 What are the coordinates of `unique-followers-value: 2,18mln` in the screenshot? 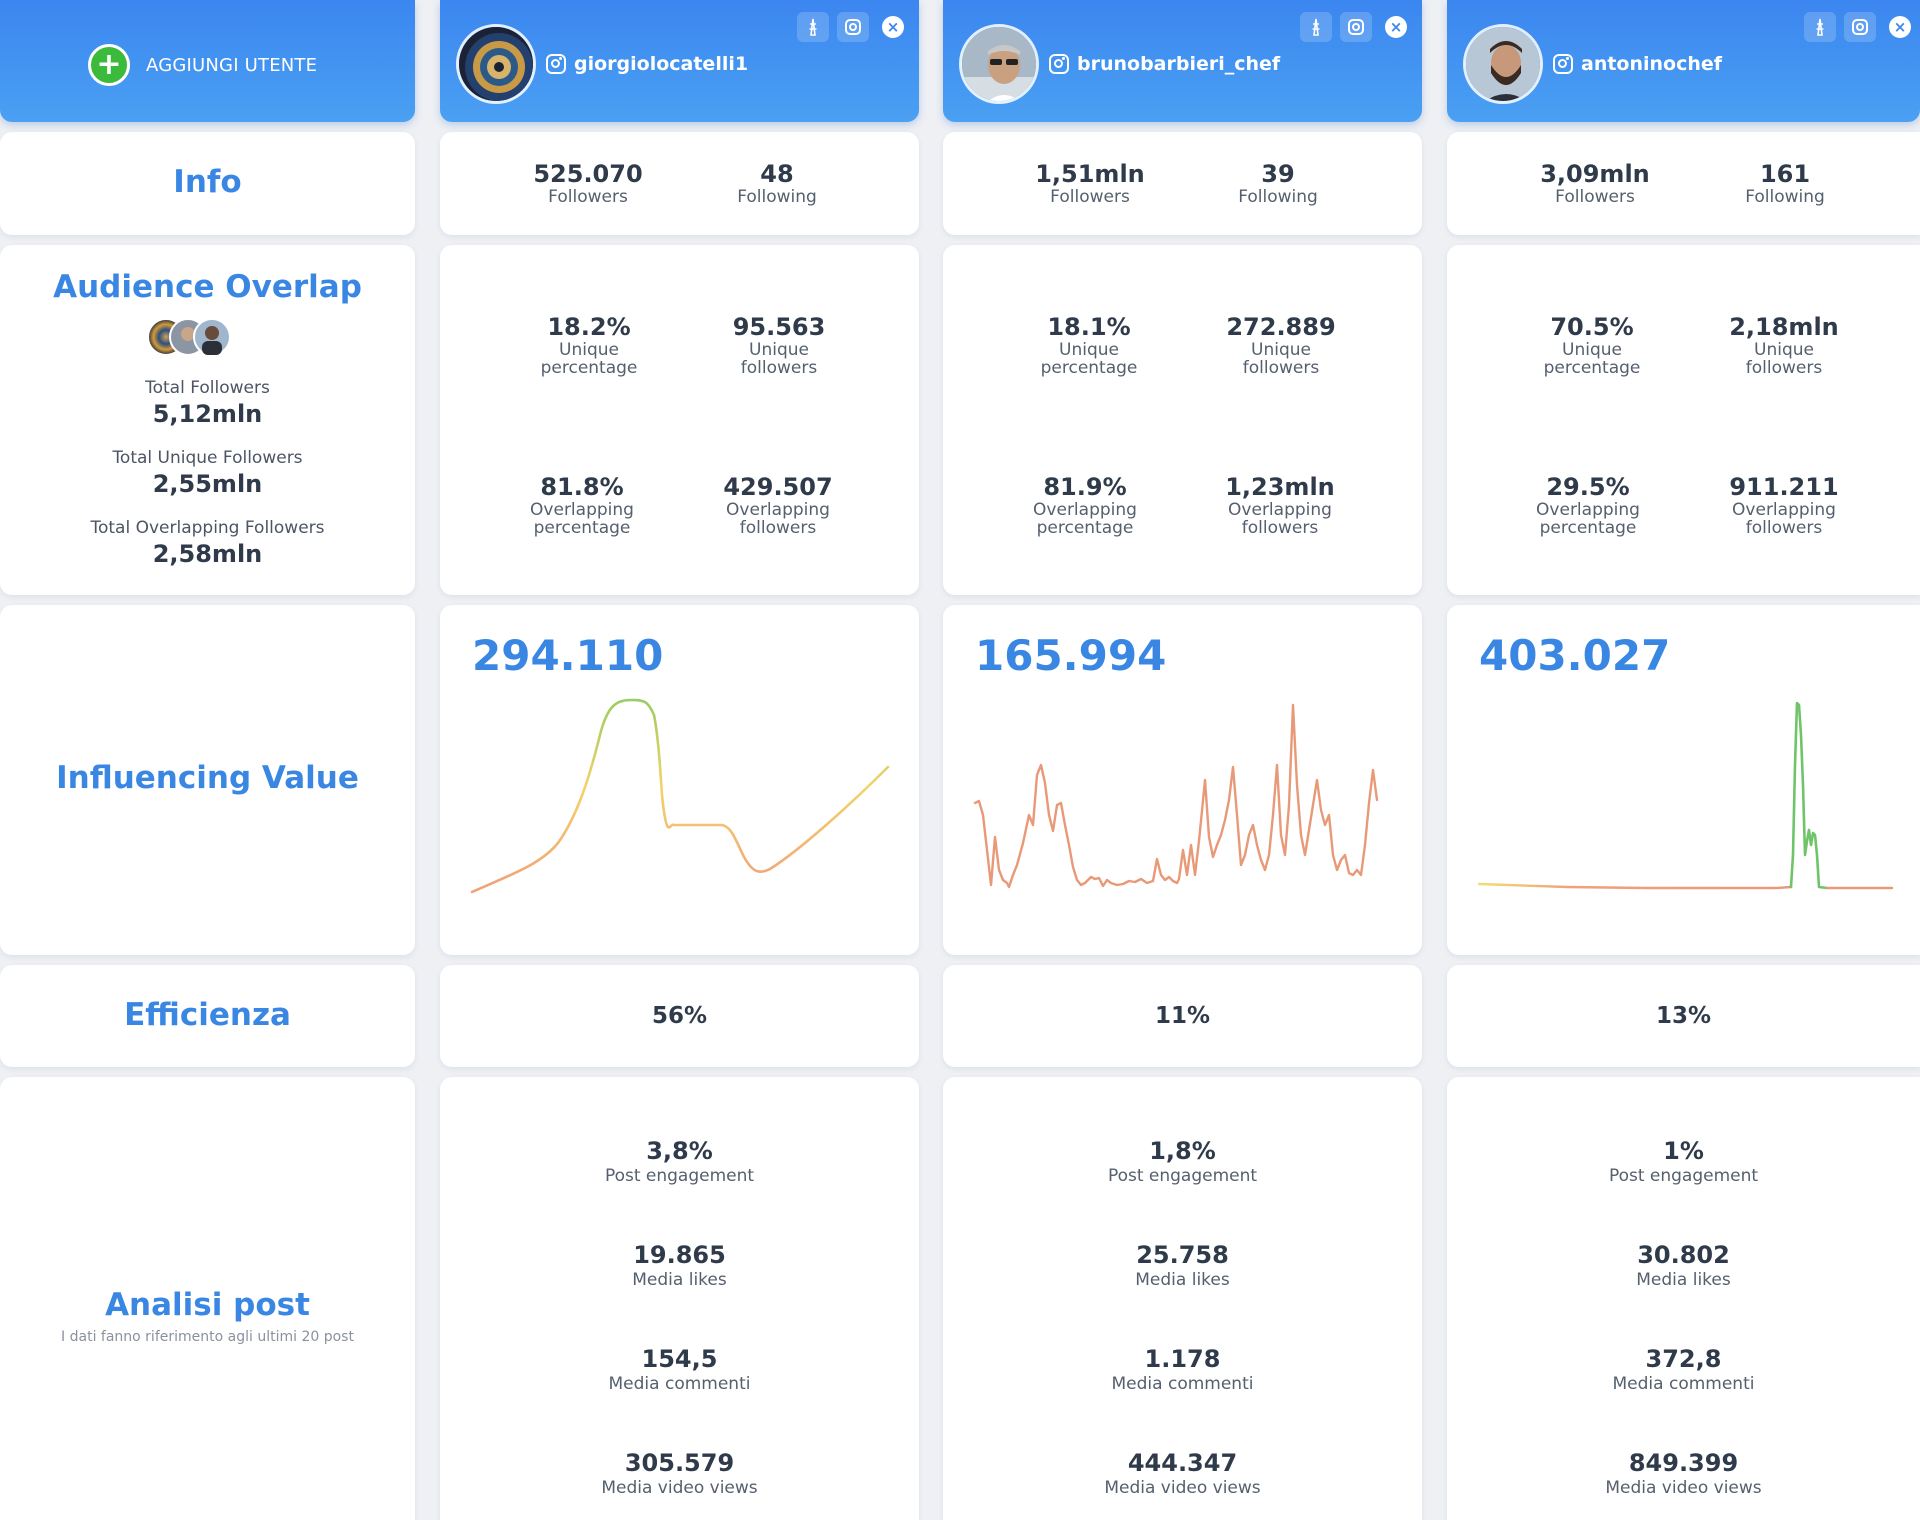 It's located at (1784, 327).